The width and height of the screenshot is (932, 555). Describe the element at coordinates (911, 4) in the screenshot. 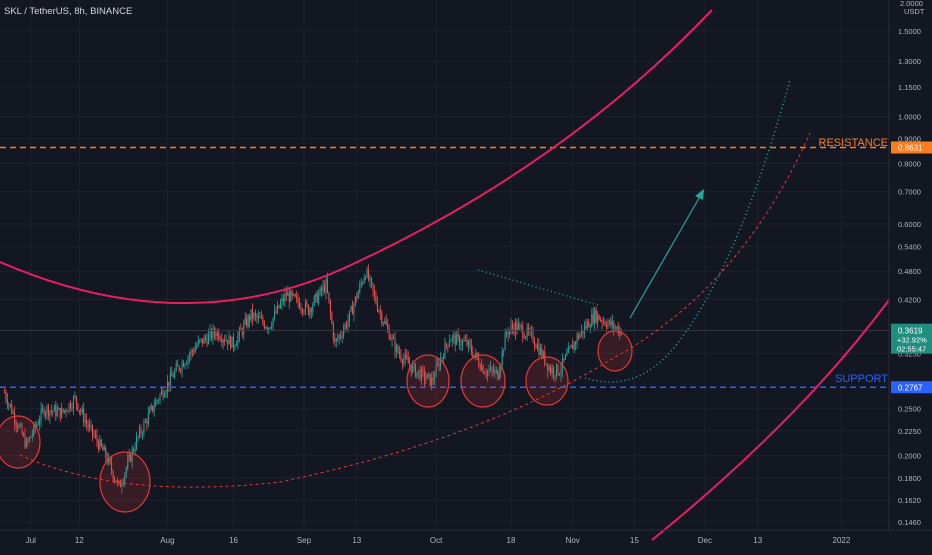

I see `top-price-tick: 2.0000` at that location.